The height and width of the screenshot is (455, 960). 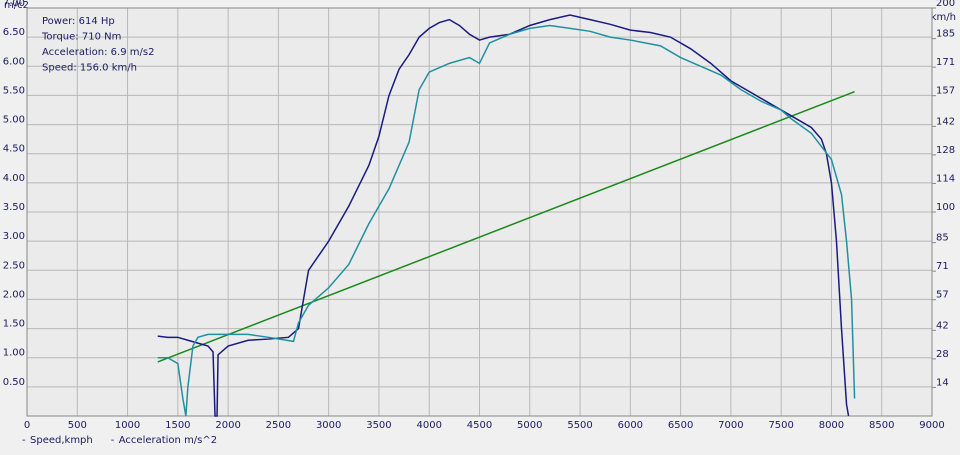 What do you see at coordinates (428, 425) in the screenshot?
I see `x-tick-label: 4000` at bounding box center [428, 425].